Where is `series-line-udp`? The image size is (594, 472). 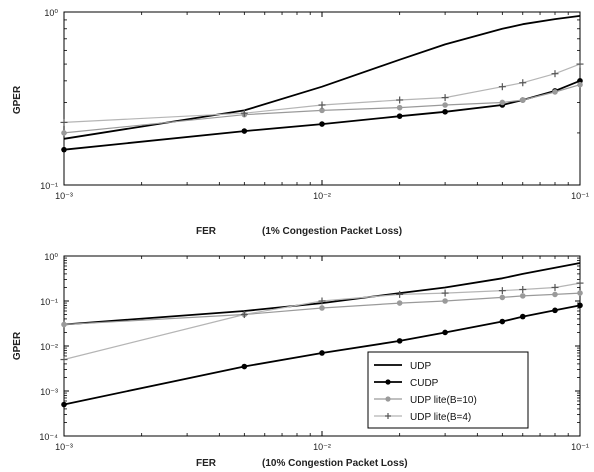
series-line-udp is located at coordinates (322, 294).